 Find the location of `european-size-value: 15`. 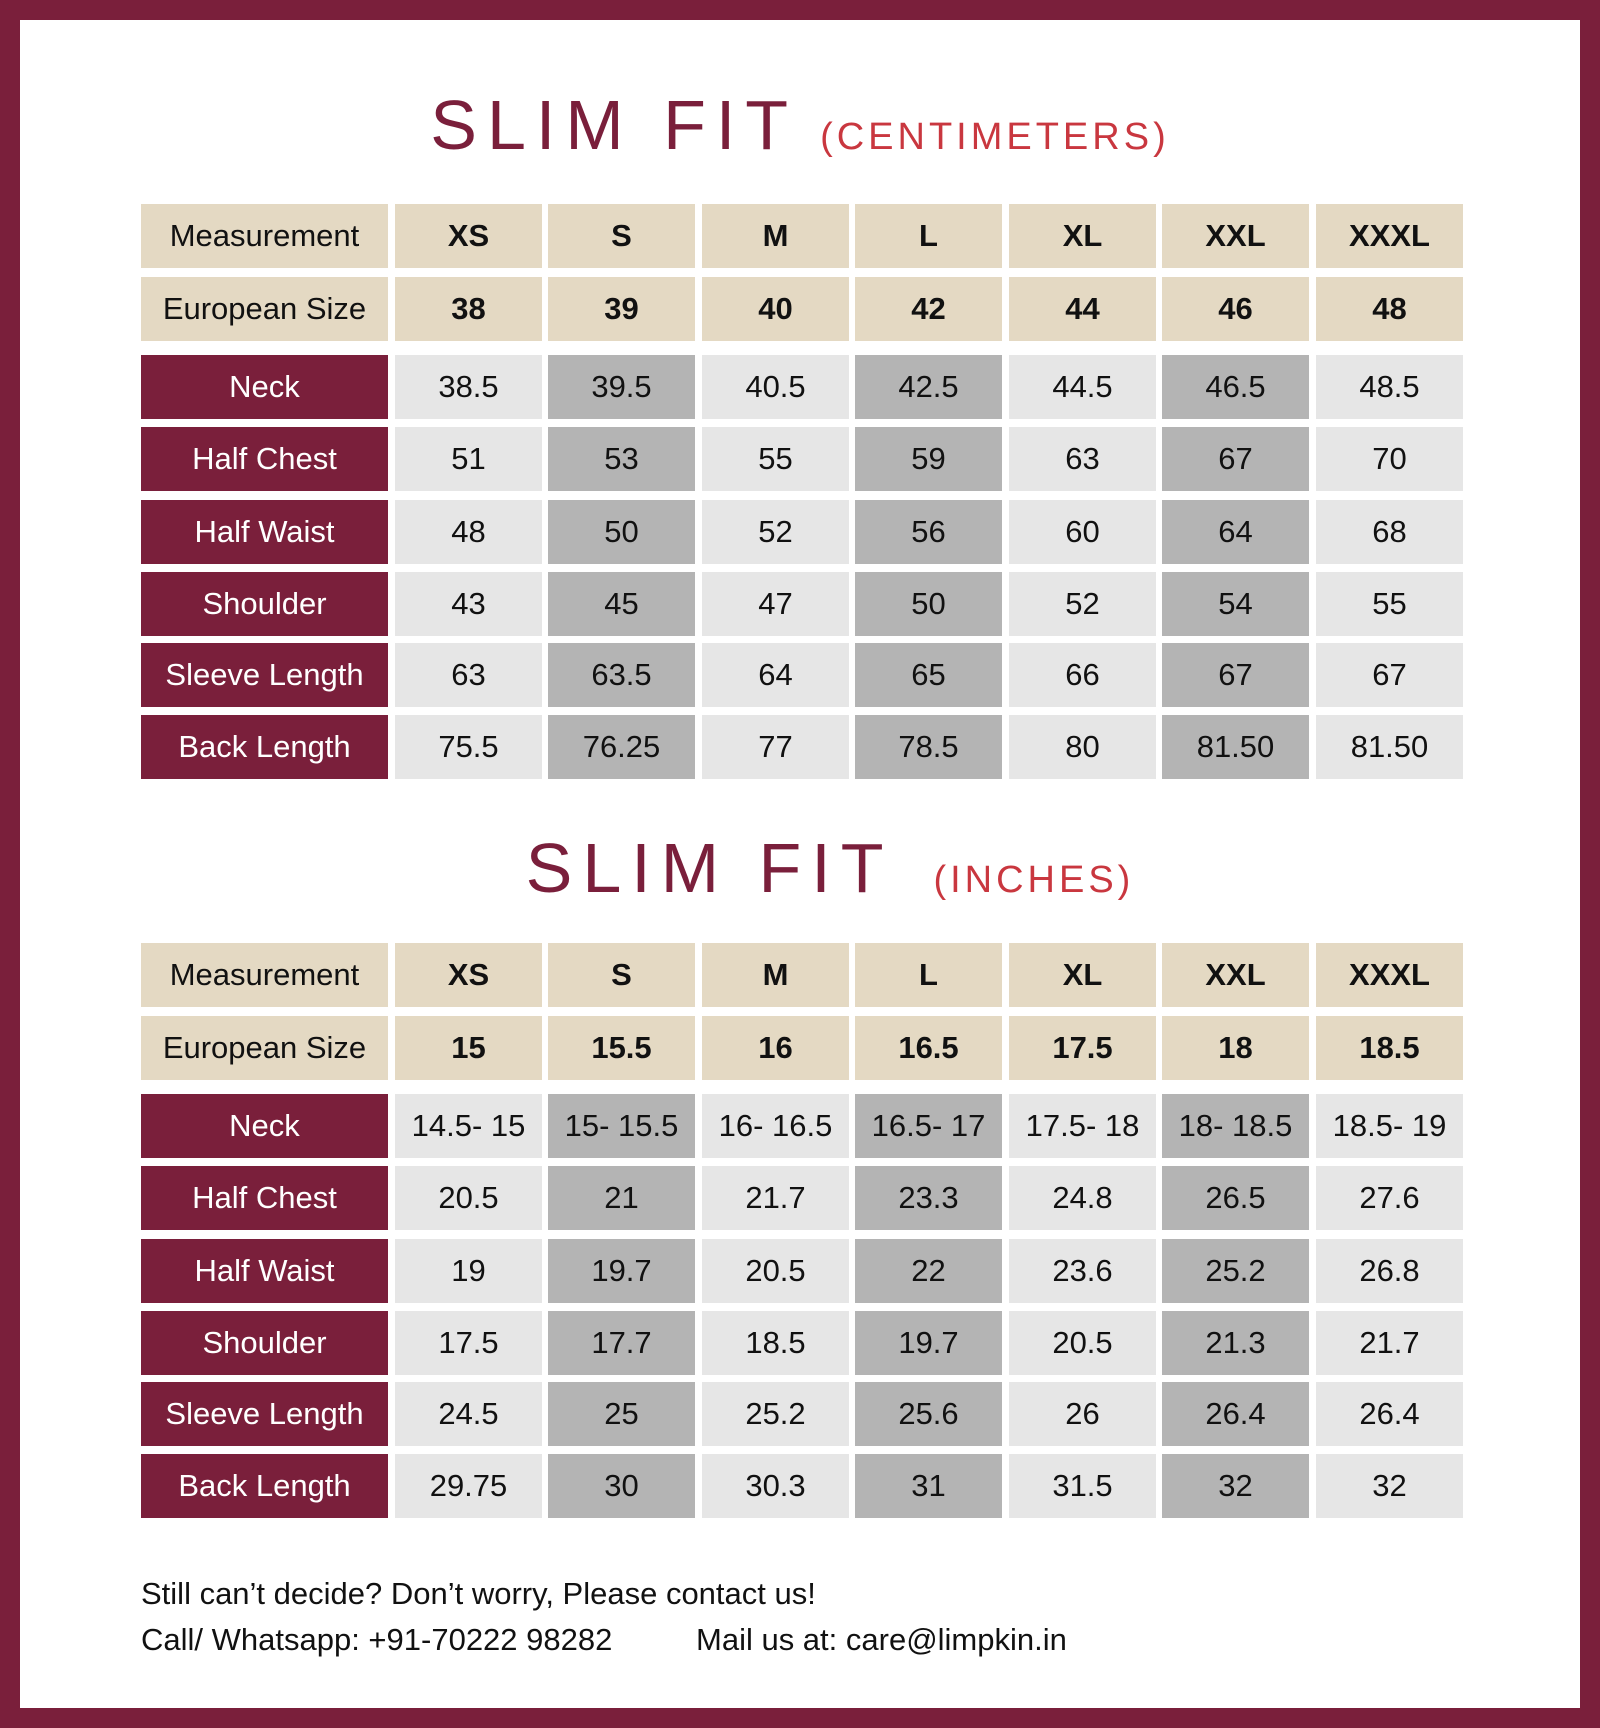

european-size-value: 15 is located at coordinates (468, 1048).